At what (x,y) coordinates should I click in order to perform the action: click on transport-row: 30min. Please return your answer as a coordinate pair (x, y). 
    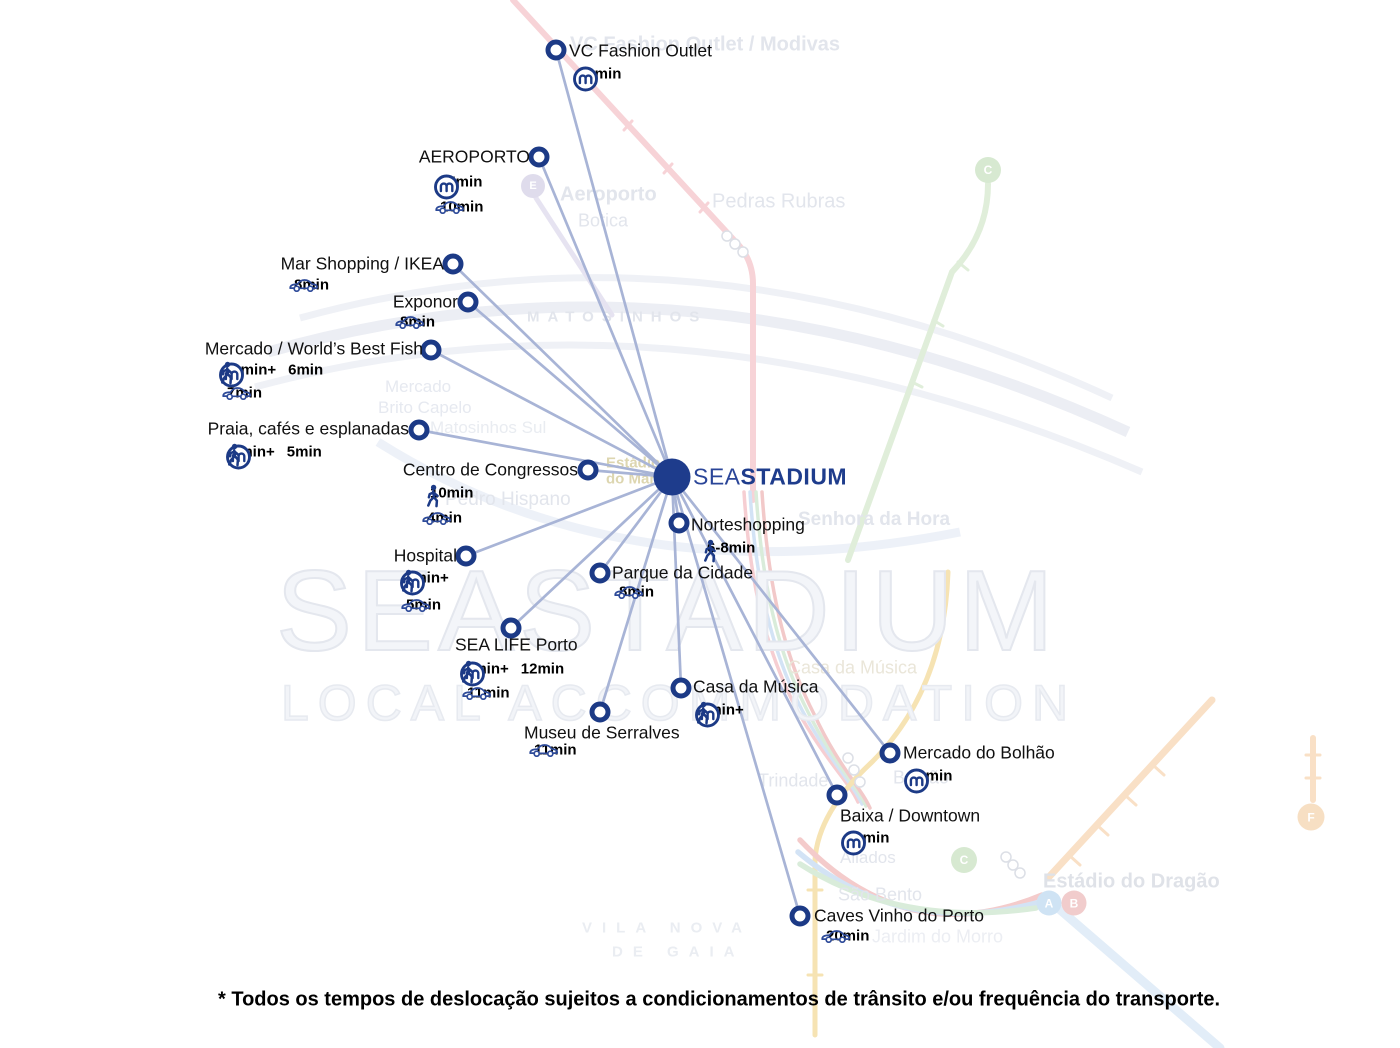
    Looking at the image, I should click on (596, 79).